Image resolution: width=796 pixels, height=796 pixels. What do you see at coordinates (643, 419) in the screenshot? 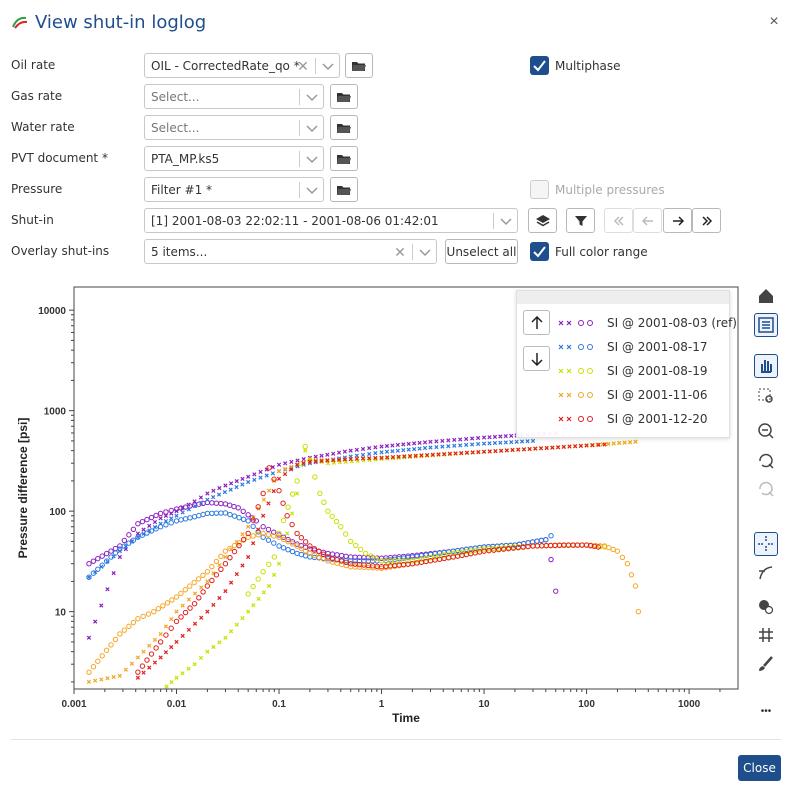
I see `legend-item: SI @ 2001-12-20` at bounding box center [643, 419].